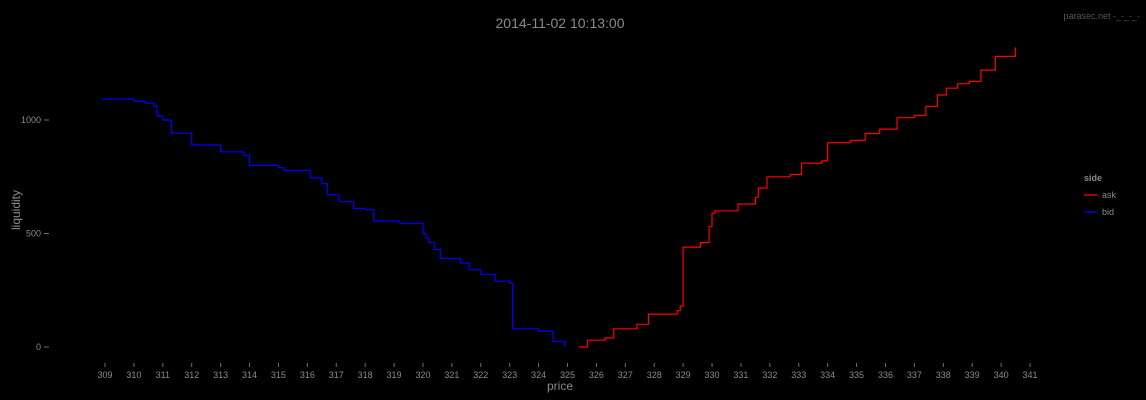 The image size is (1146, 400). What do you see at coordinates (740, 375) in the screenshot?
I see `x-tick-label: 331` at bounding box center [740, 375].